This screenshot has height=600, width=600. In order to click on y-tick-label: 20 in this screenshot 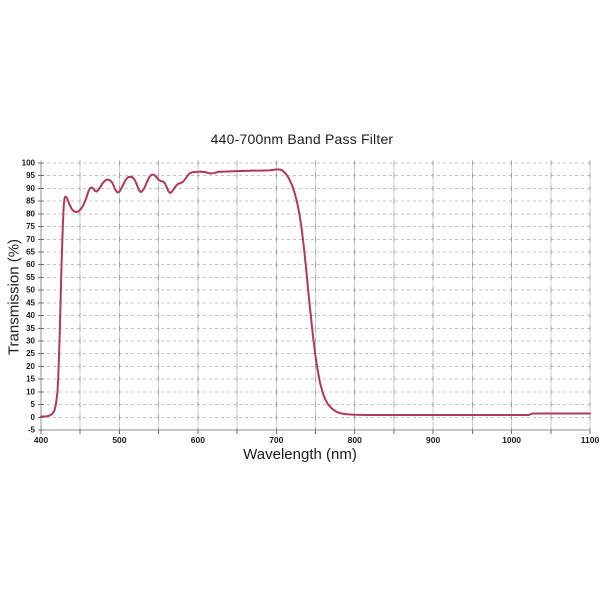, I will do `click(30, 366)`.